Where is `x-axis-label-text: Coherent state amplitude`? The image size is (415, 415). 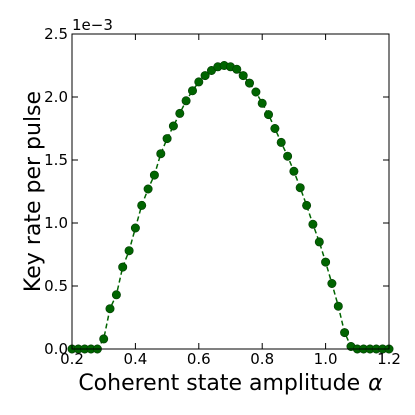
x-axis-label-text: Coherent state amplitude is located at coordinates (219, 383).